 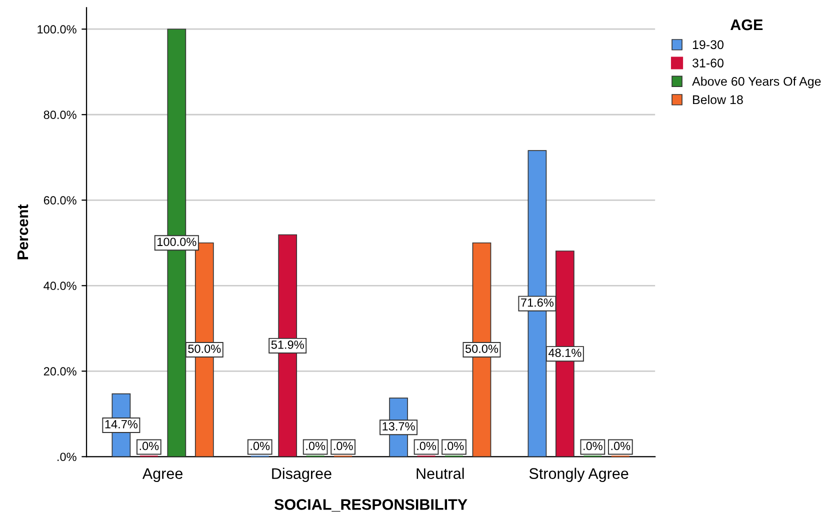 What do you see at coordinates (162, 475) in the screenshot?
I see `x-tick-label: Agree` at bounding box center [162, 475].